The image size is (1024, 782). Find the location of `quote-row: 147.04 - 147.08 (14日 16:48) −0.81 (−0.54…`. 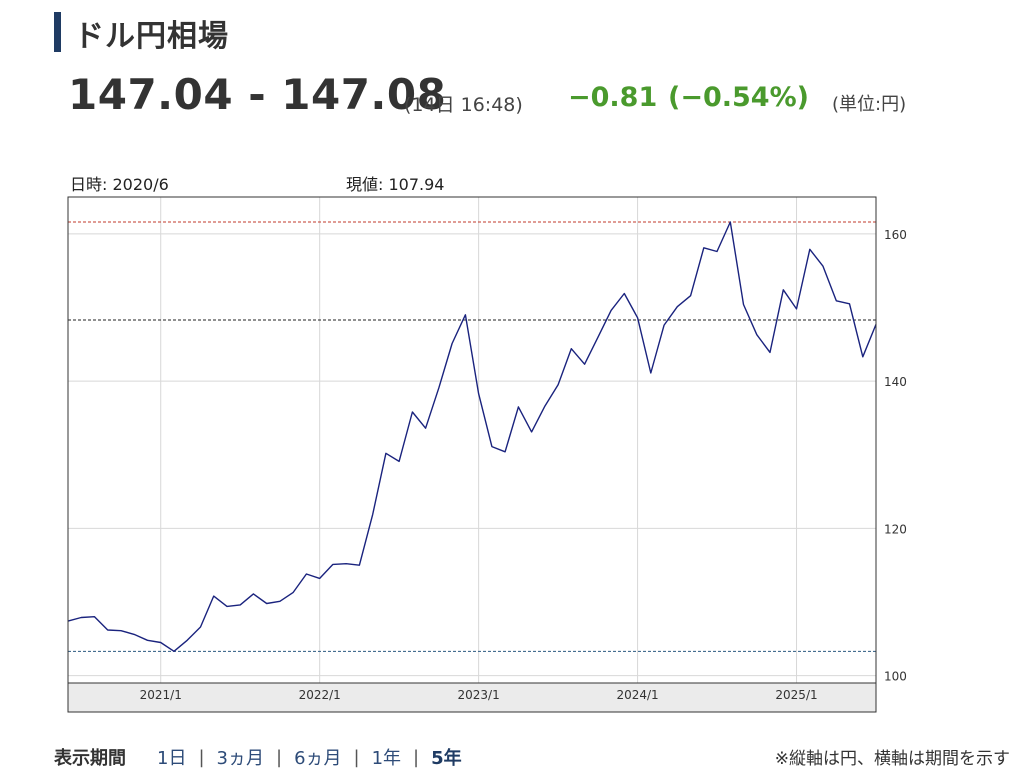

quote-row: 147.04 - 147.08 (14日 16:48) −0.81 (−0.54… is located at coordinates (543, 95).